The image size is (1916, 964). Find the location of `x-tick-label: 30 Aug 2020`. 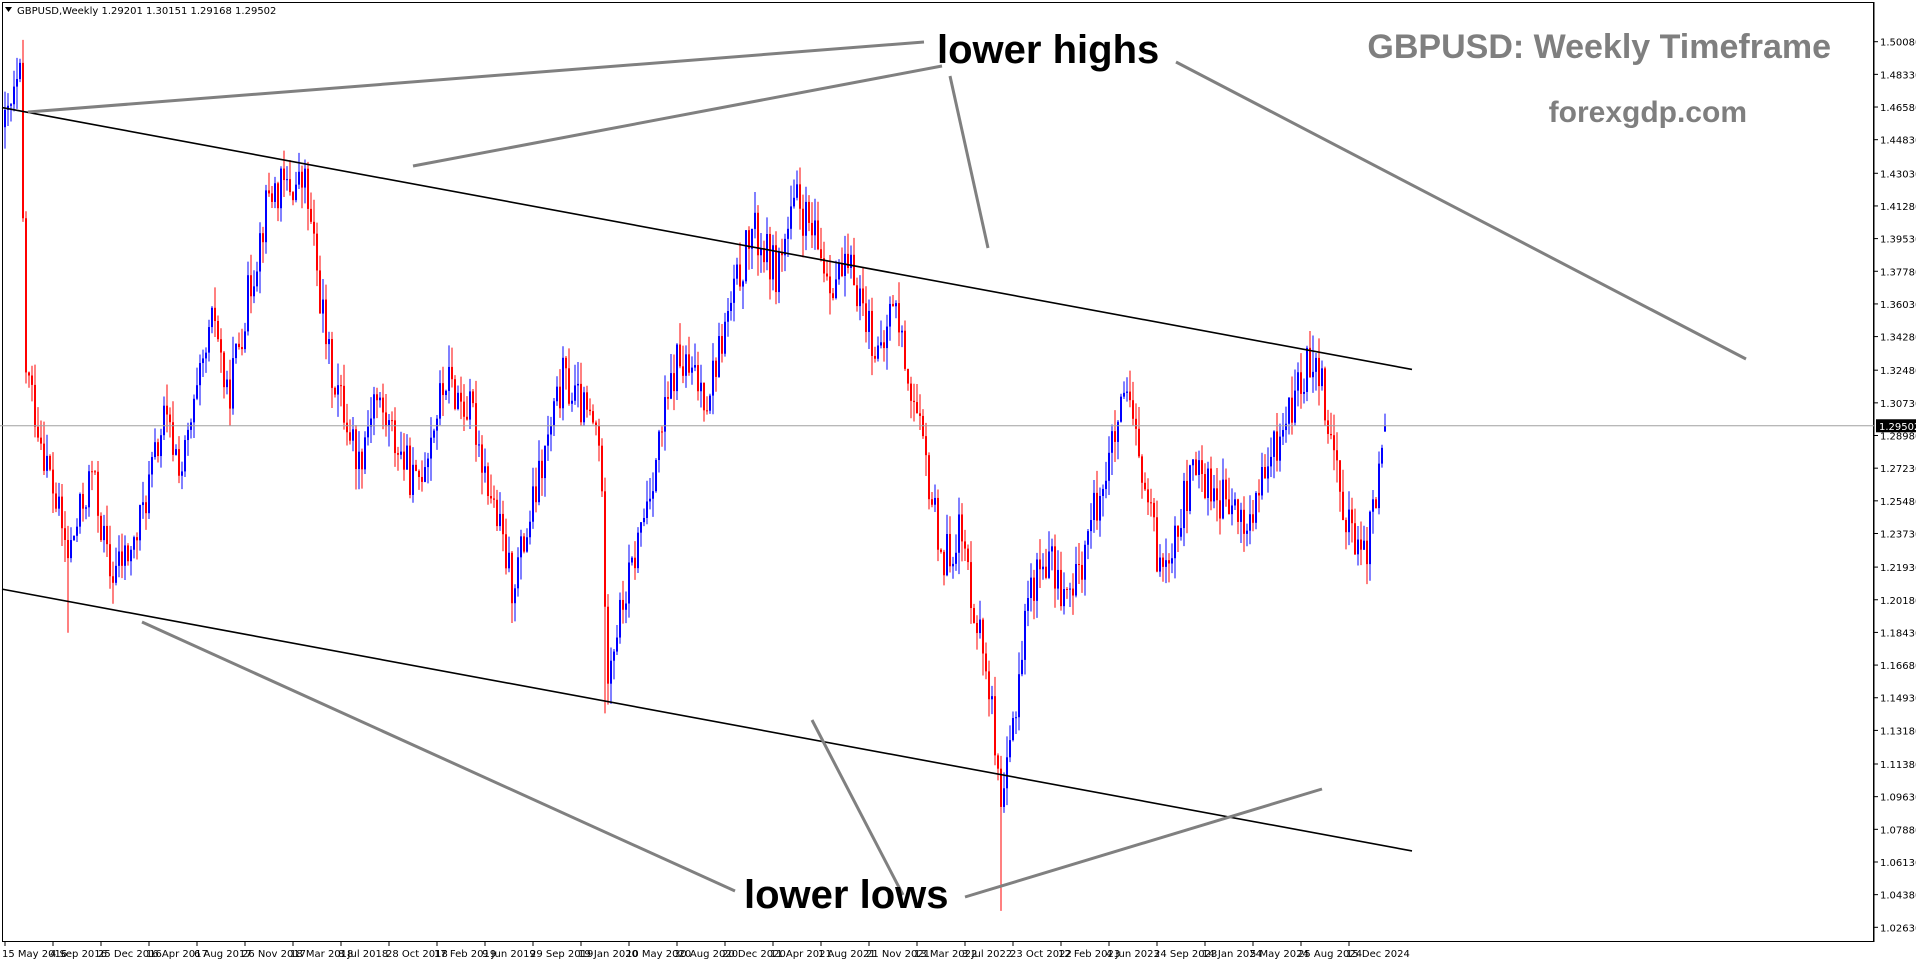

x-tick-label: 30 Aug 2020 is located at coordinates (706, 954).